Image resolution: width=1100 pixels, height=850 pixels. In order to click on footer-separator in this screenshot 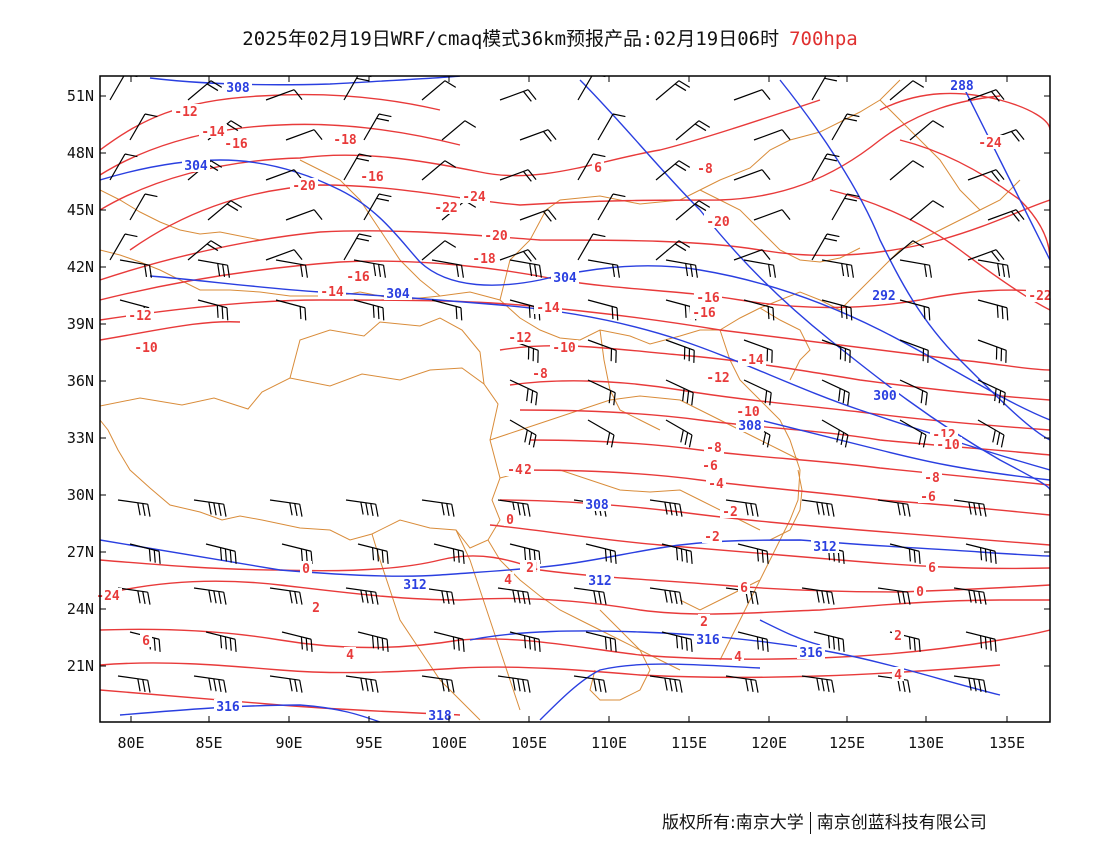, I will do `click(810, 823)`.